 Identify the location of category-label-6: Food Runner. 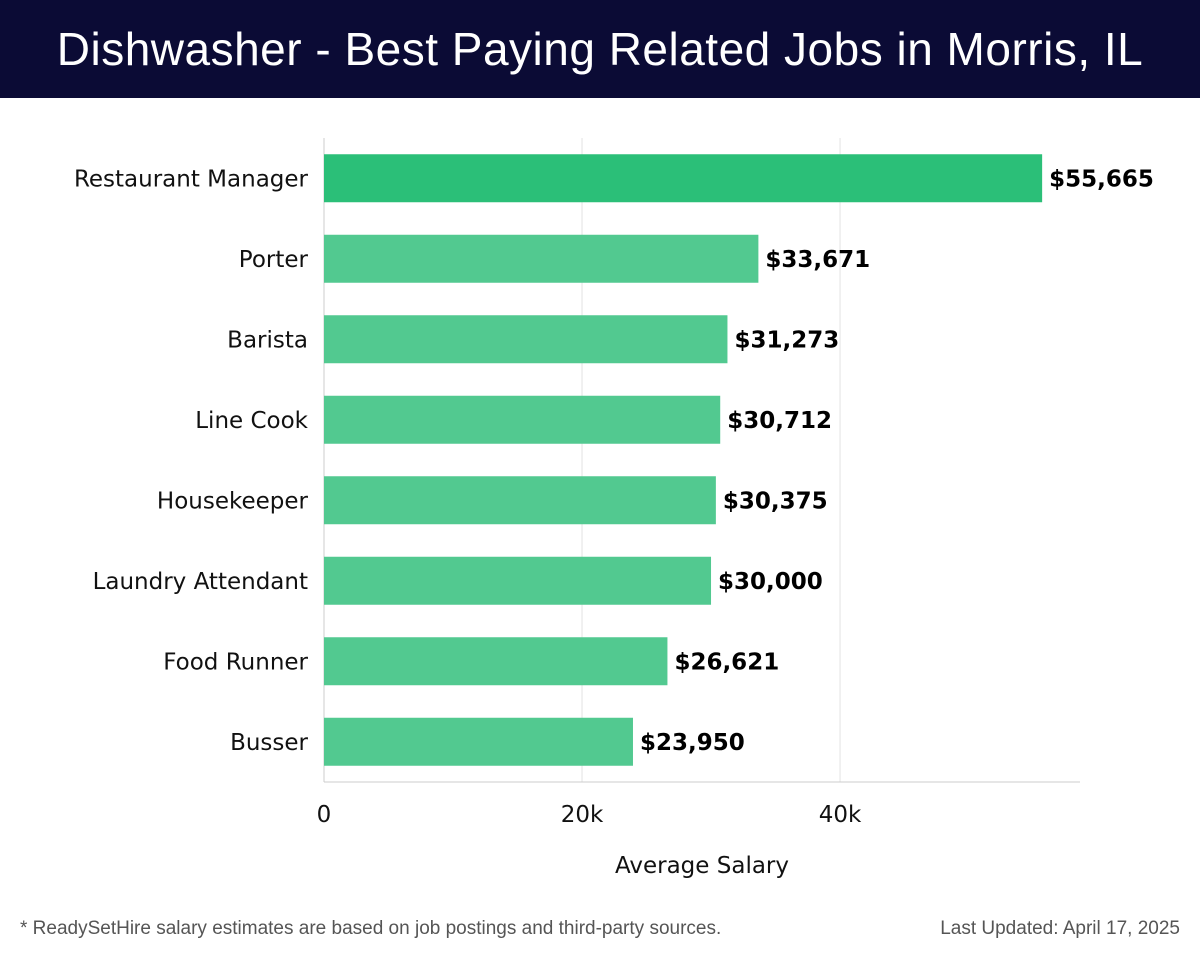
(235, 662).